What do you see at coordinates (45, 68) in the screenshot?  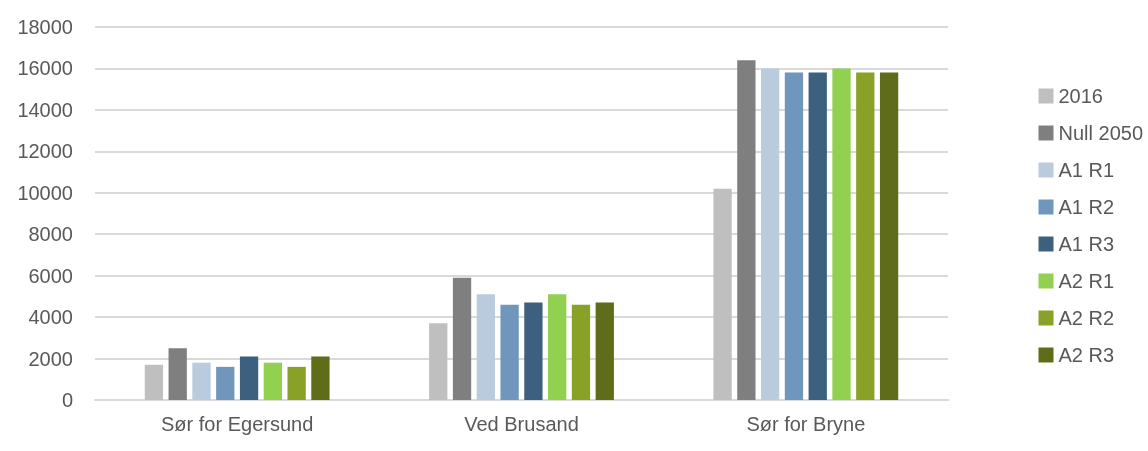 I see `y-tick-label: 16000` at bounding box center [45, 68].